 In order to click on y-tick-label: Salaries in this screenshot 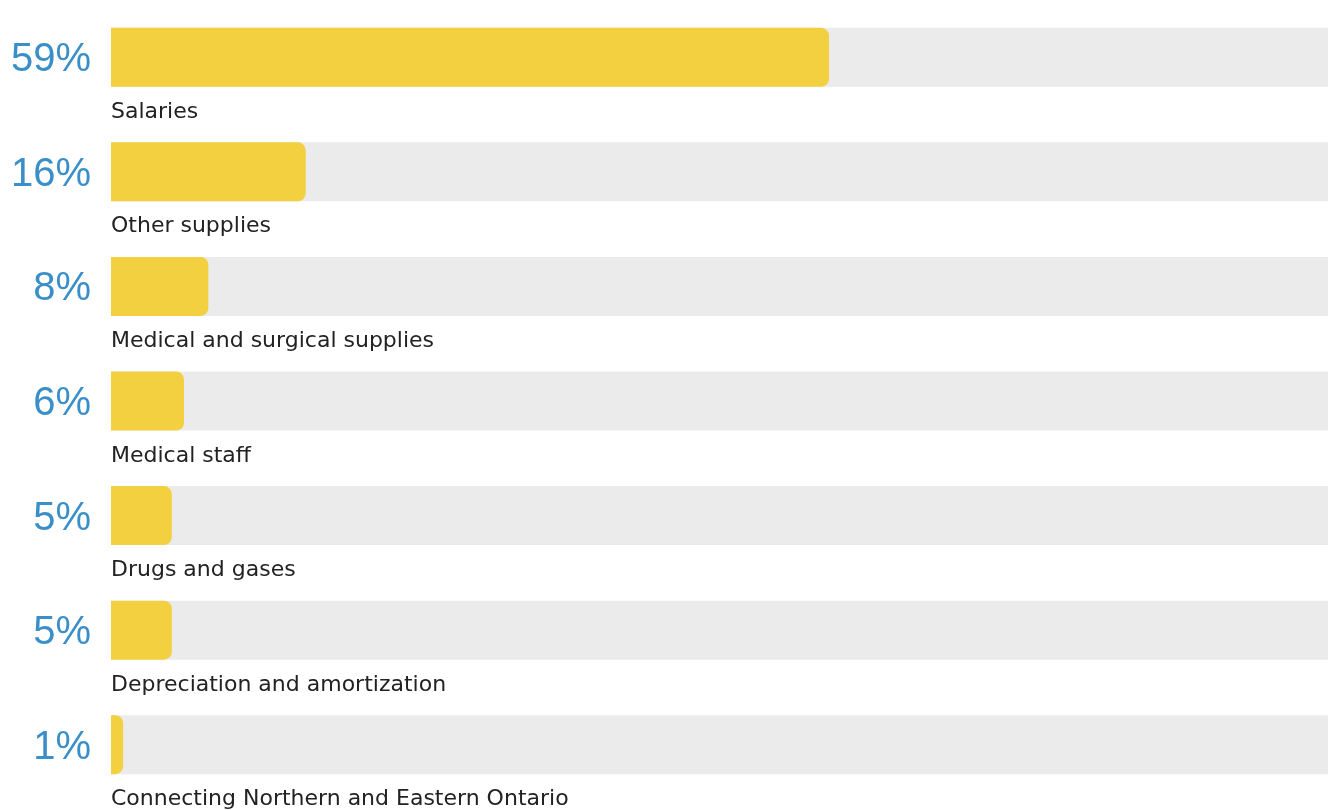, I will do `click(155, 110)`.